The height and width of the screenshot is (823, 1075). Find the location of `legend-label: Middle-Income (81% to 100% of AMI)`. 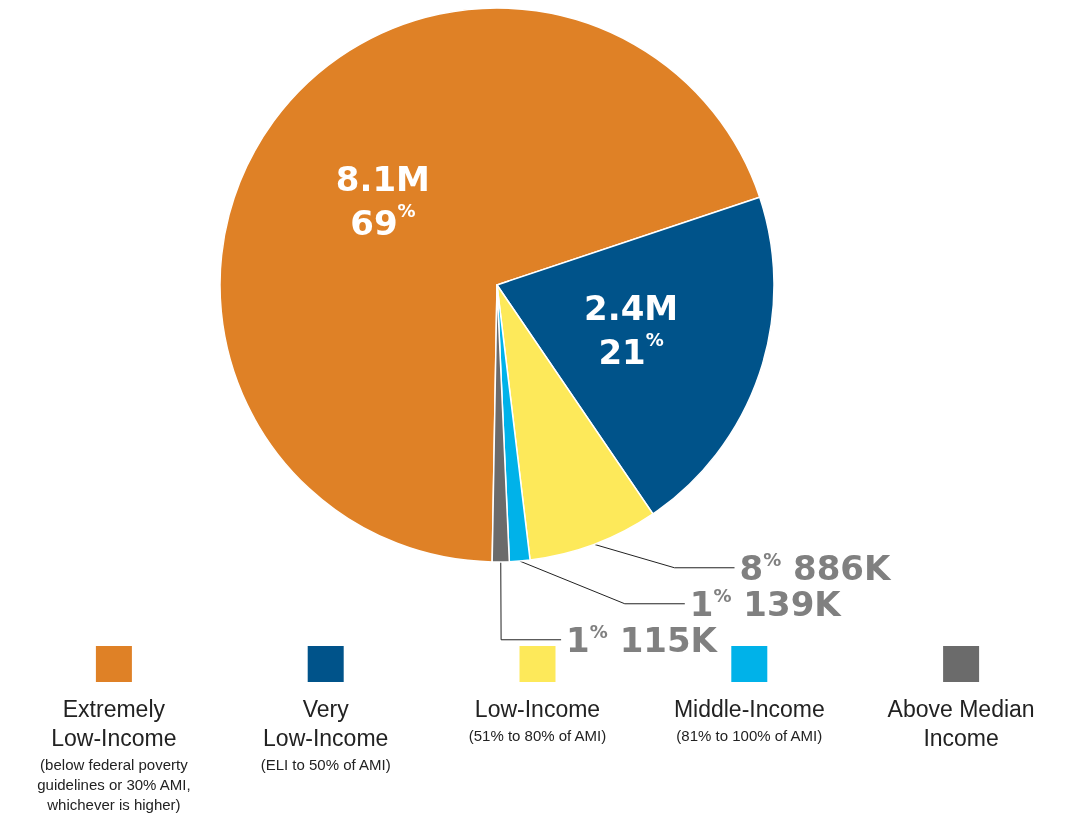

legend-label: Middle-Income (81% to 100% of AMI) is located at coordinates (749, 719).